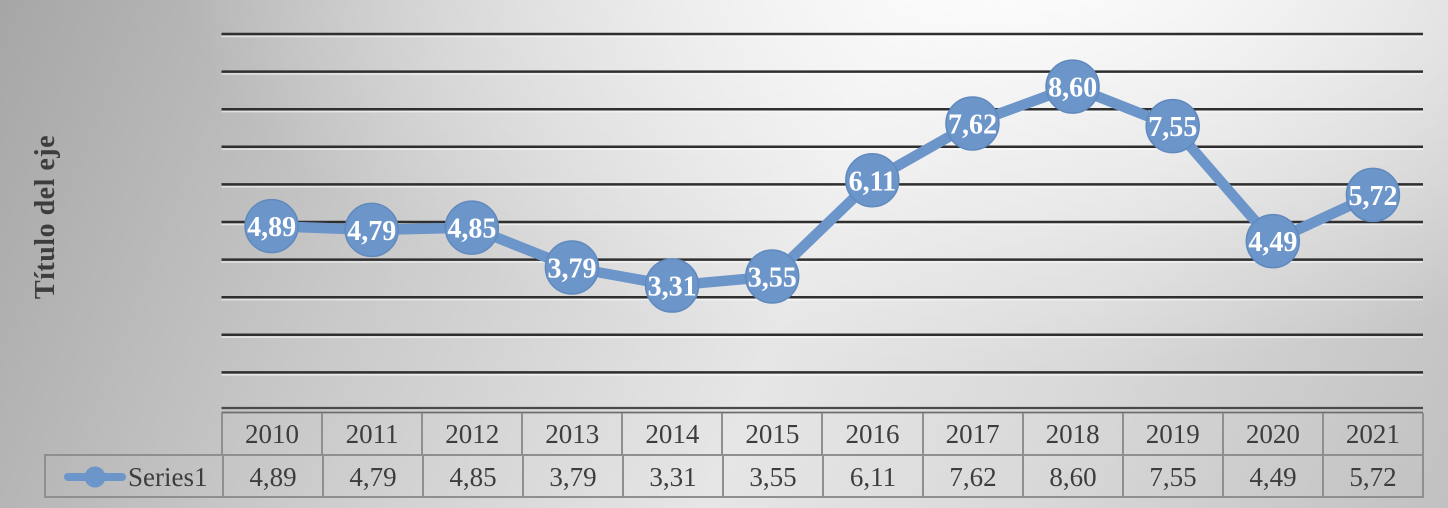 This screenshot has height=508, width=1448. I want to click on legend-cell: Series1, so click(134, 476).